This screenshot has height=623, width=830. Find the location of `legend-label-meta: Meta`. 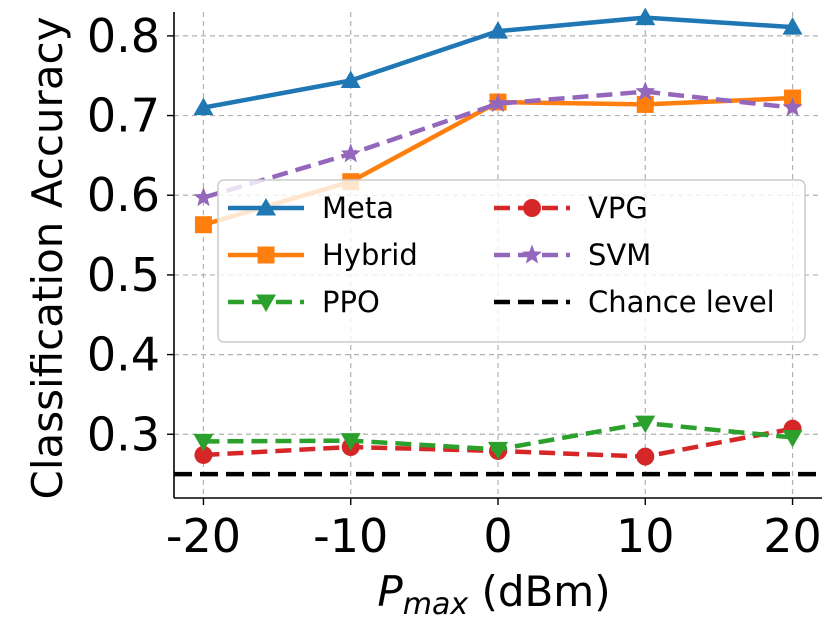

legend-label-meta: Meta is located at coordinates (358, 208).